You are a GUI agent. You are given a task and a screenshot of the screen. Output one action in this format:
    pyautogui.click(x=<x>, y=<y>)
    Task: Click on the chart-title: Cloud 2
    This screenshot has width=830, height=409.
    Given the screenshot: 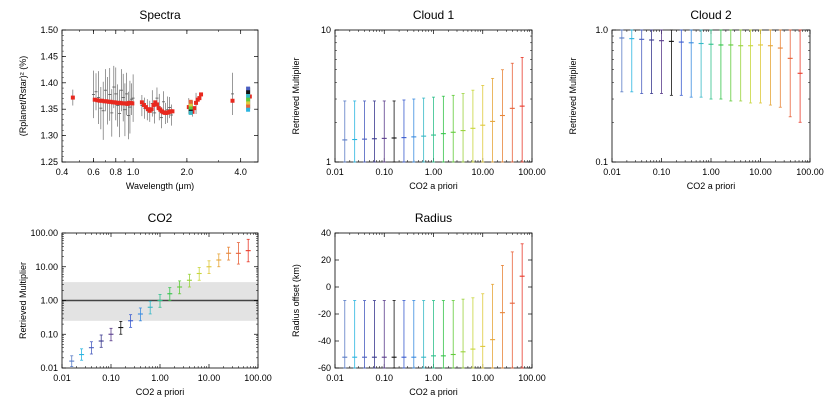 What is the action you would take?
    pyautogui.click(x=711, y=15)
    